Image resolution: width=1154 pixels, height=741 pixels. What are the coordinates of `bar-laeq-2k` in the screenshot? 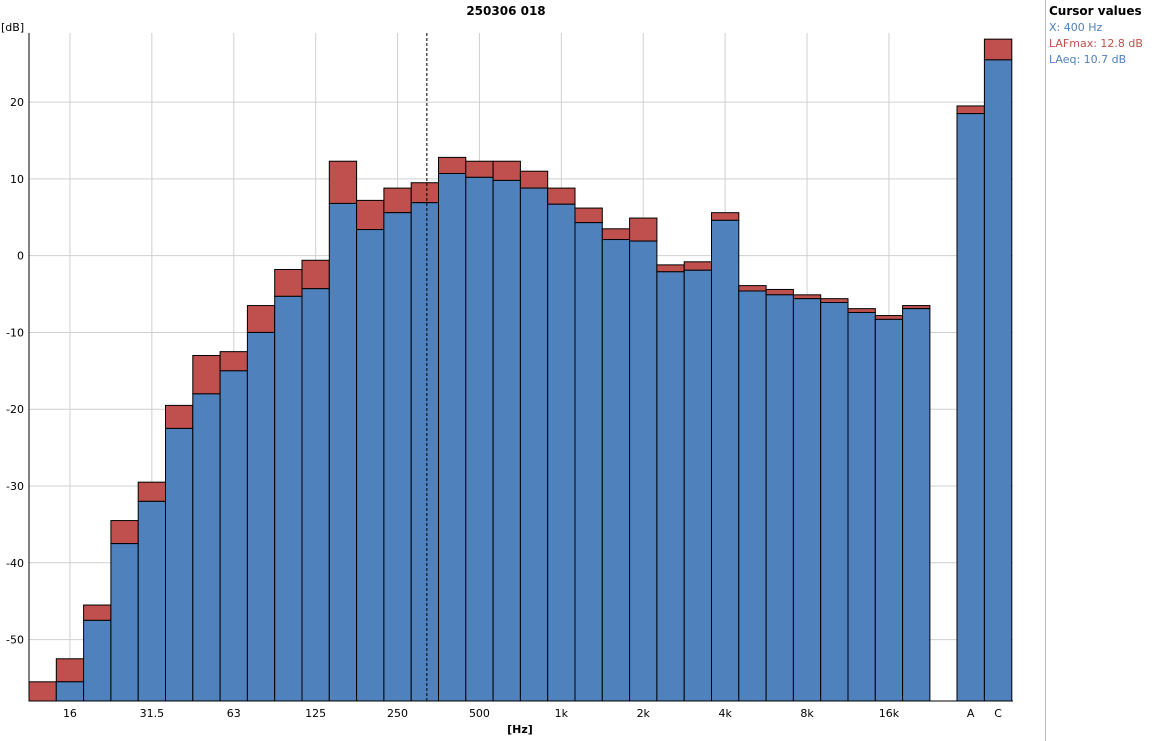 It's located at (643, 471).